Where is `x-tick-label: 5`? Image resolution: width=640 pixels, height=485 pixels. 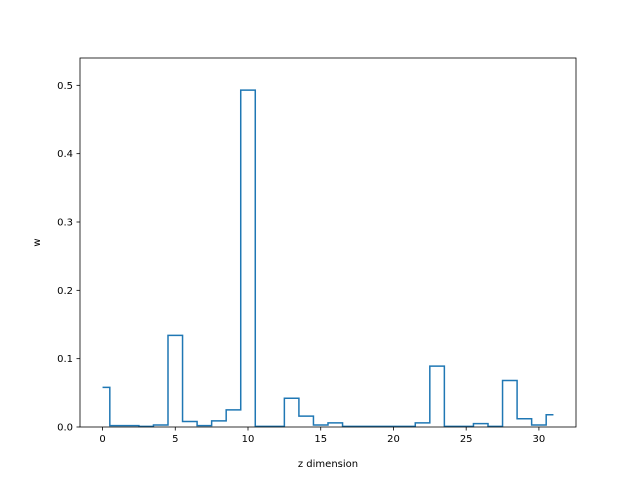
x-tick-label: 5 is located at coordinates (175, 439).